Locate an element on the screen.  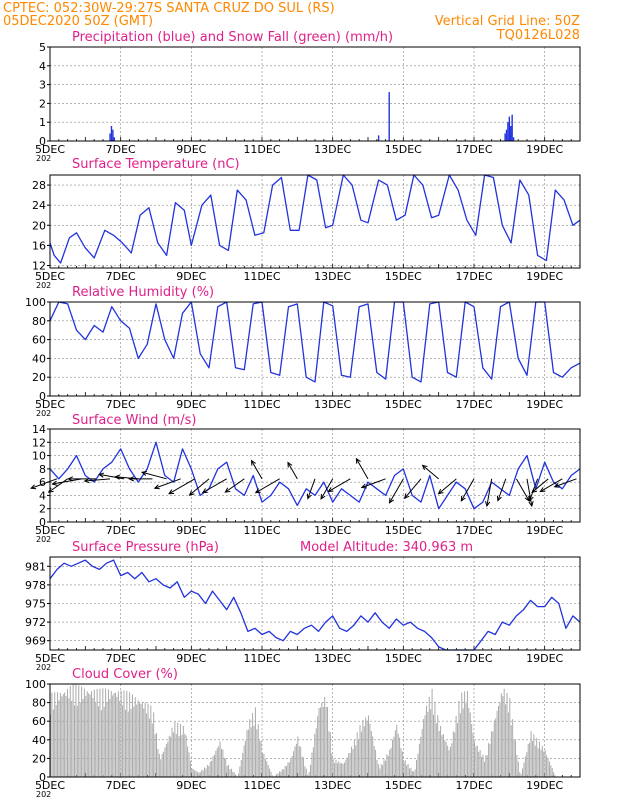
precip-ytick-label: 3 is located at coordinates (42, 85).